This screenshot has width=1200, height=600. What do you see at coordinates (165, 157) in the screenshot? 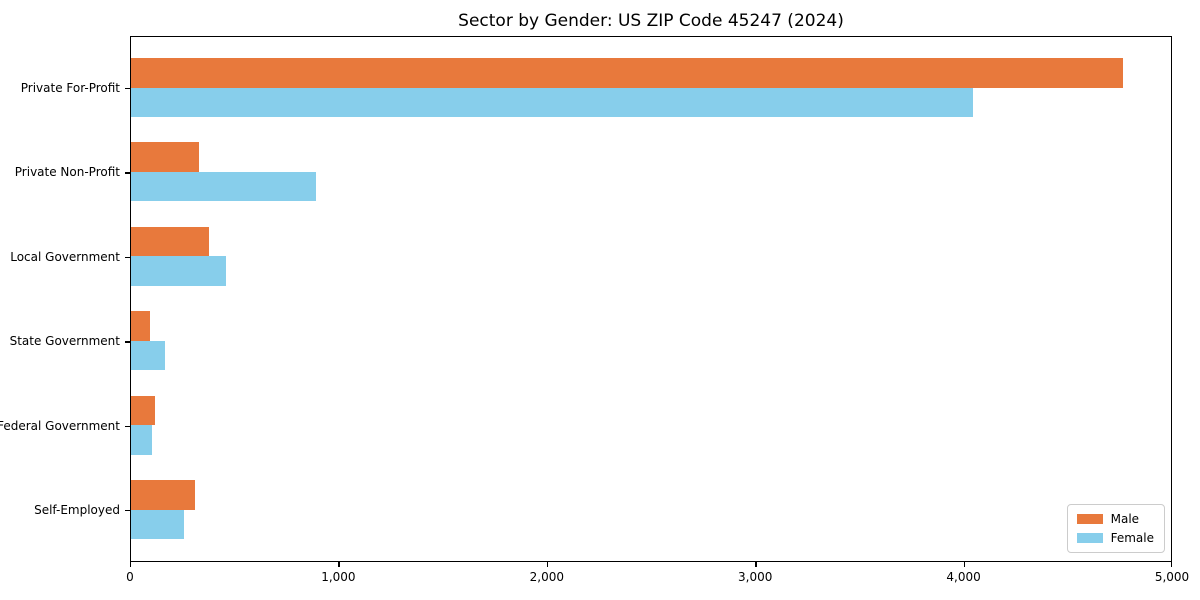
I see `bar-private-non-profit-male` at bounding box center [165, 157].